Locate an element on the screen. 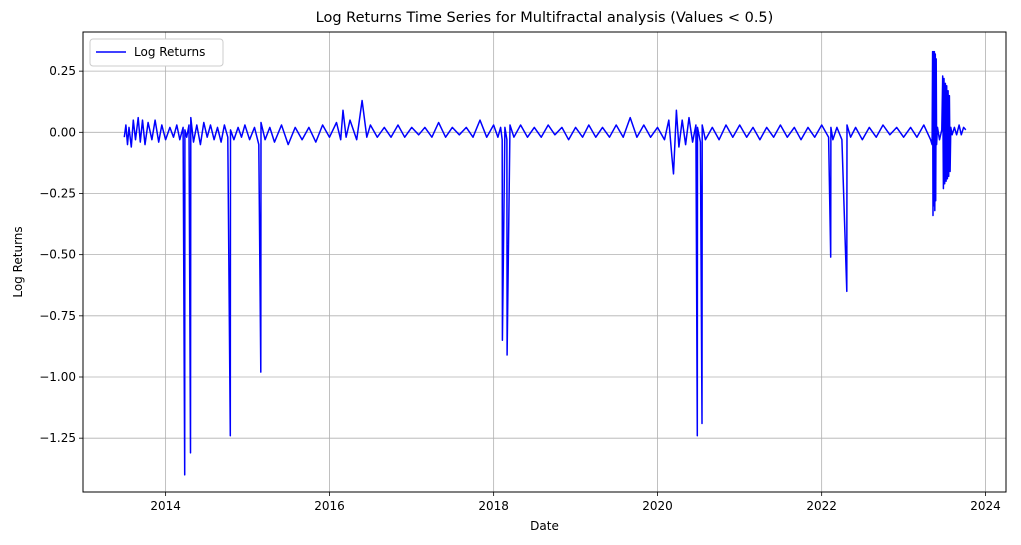 This screenshot has height=545, width=1021. y-tick-label: −0.25 is located at coordinates (57, 193).